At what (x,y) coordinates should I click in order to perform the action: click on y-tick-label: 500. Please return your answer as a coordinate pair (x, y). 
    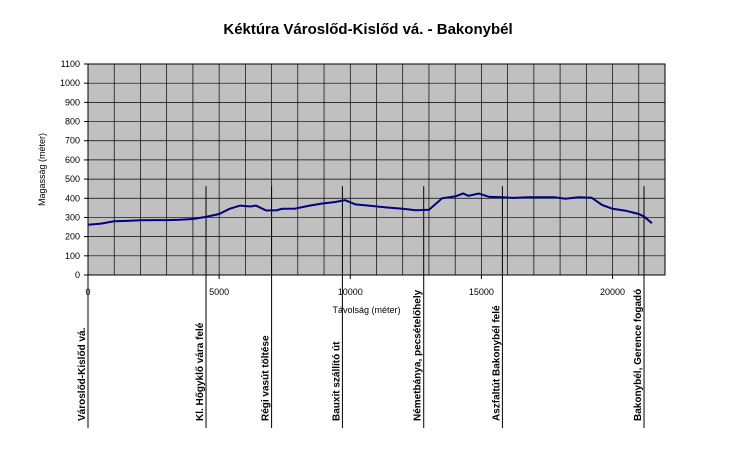
    Looking at the image, I should click on (72, 179).